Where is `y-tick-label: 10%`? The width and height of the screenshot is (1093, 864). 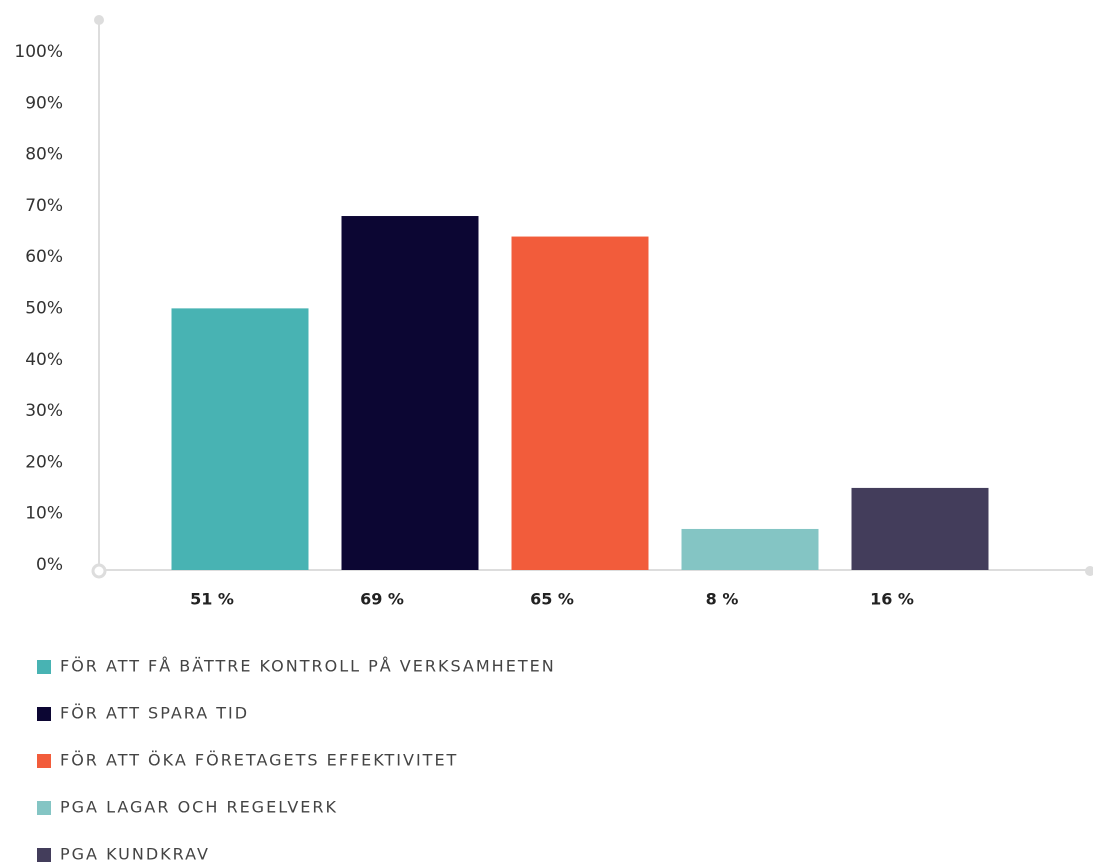
y-tick-label: 10% is located at coordinates (44, 514).